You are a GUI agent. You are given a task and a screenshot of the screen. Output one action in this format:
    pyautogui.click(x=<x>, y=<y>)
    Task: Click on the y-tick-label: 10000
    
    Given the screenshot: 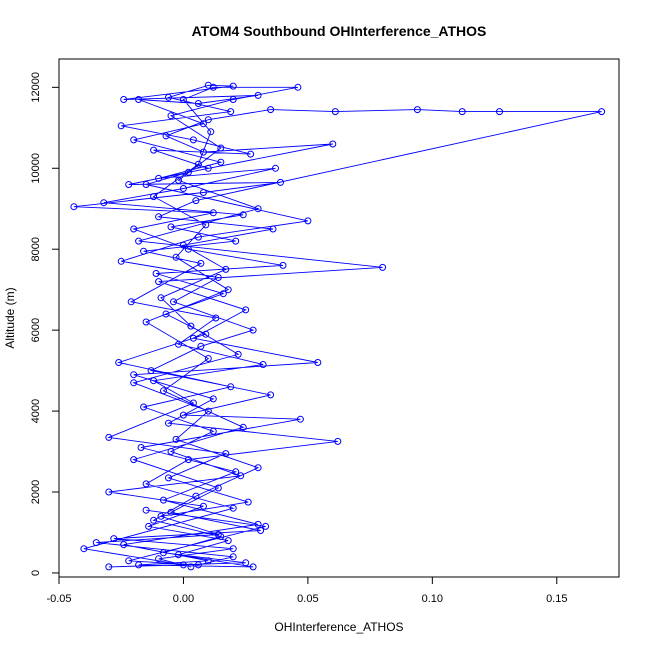 What is the action you would take?
    pyautogui.click(x=36, y=168)
    